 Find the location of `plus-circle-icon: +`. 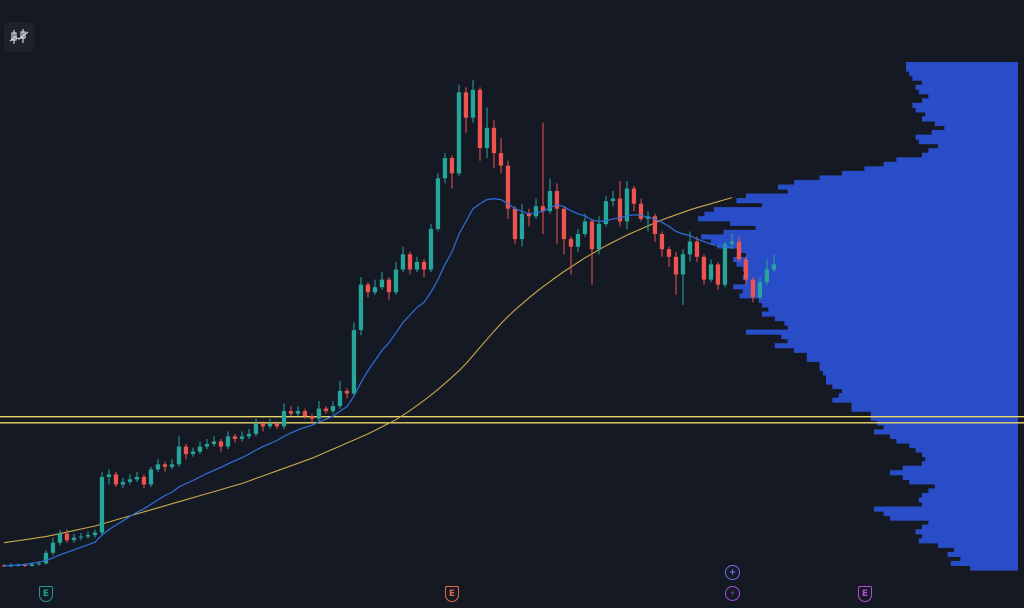

plus-circle-icon: + is located at coordinates (732, 572).